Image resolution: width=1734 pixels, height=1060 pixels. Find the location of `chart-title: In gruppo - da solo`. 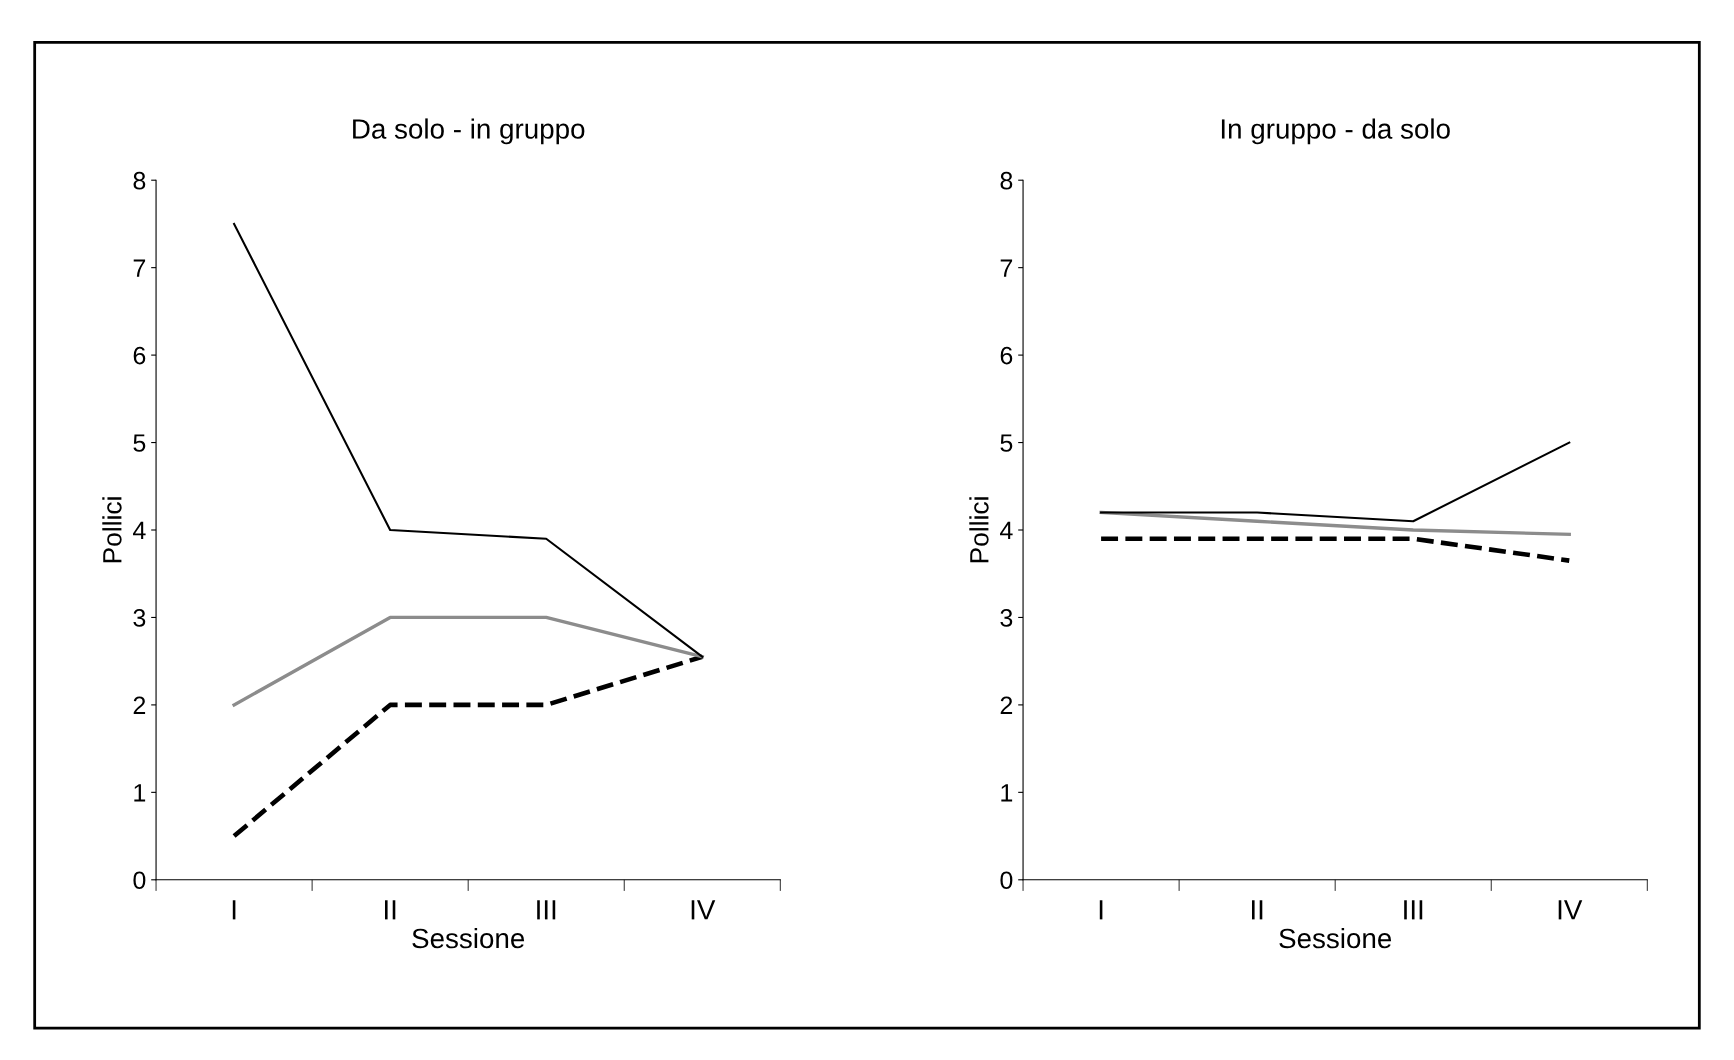

chart-title: In gruppo - da solo is located at coordinates (1335, 131).